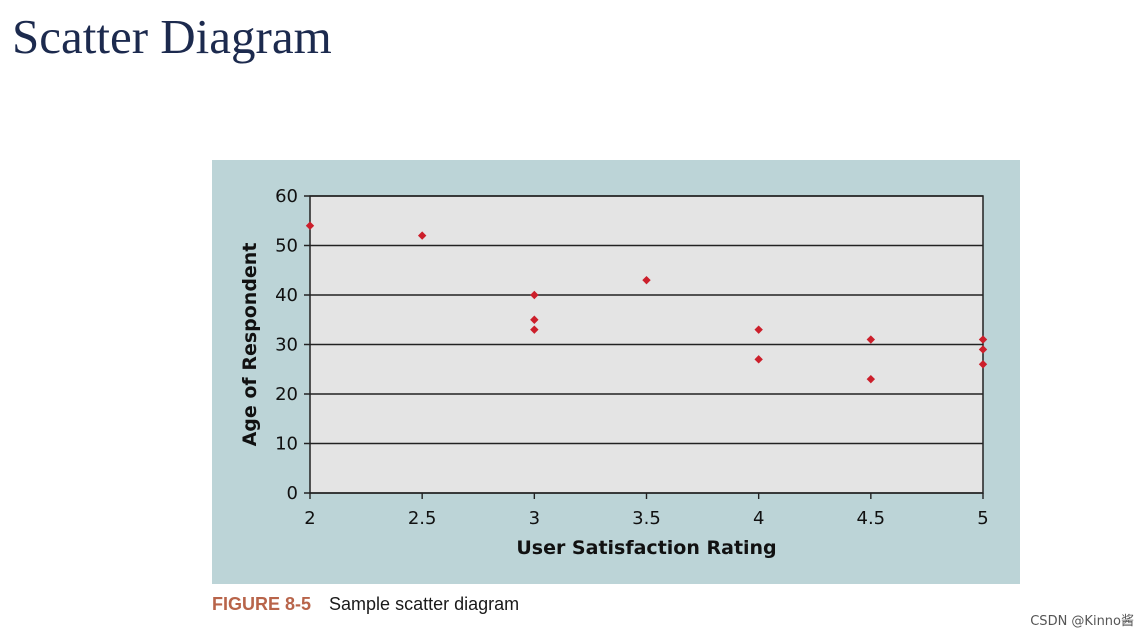  Describe the element at coordinates (1082, 621) in the screenshot. I see `watermark: CSDN @Kinno酱` at that location.